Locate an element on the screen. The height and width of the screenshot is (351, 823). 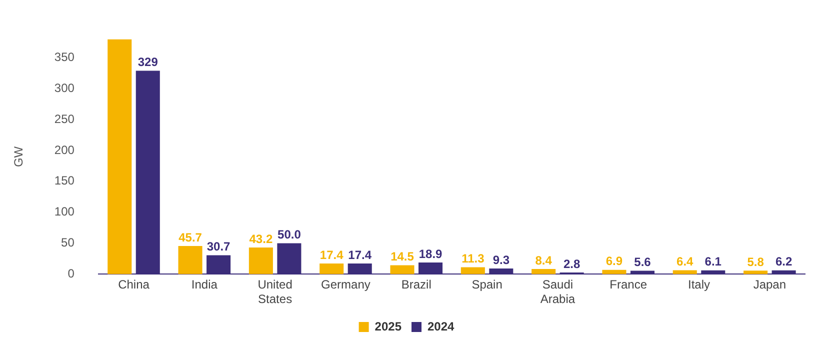
data-label: 329 is located at coordinates (148, 62).